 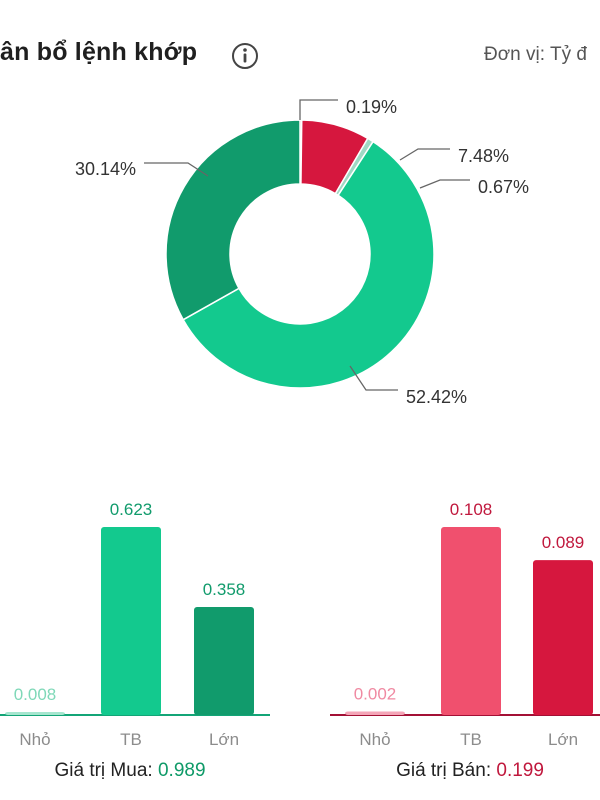 What do you see at coordinates (444, 770) in the screenshot?
I see `sell-total-label: Giá trị Bán:` at bounding box center [444, 770].